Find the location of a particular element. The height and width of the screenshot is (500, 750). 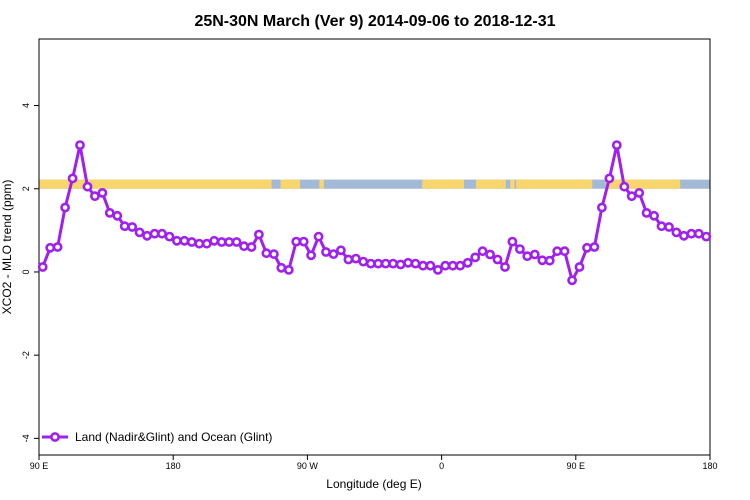

legend: Land (Nadir&Glint) and Ocean (Glint) is located at coordinates (157, 437).